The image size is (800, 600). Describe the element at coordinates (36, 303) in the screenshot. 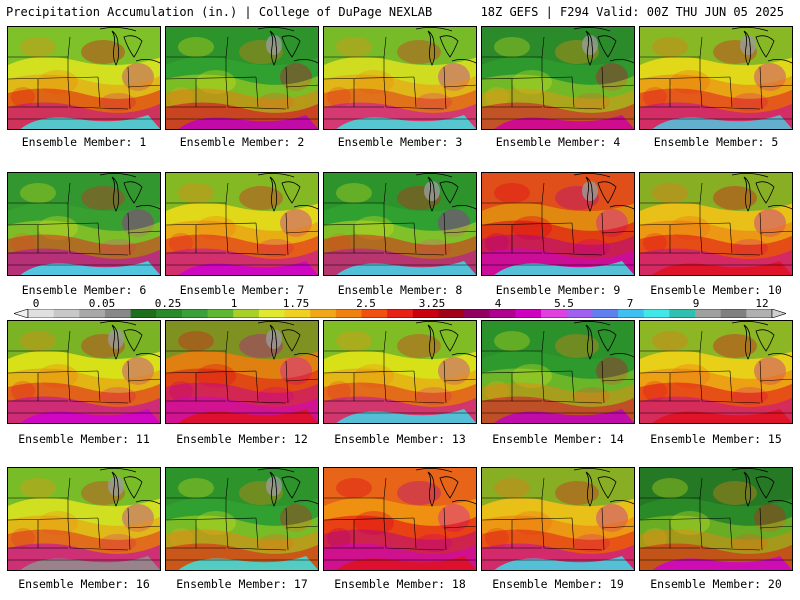

I see `colorbar-tick-label: 0` at that location.